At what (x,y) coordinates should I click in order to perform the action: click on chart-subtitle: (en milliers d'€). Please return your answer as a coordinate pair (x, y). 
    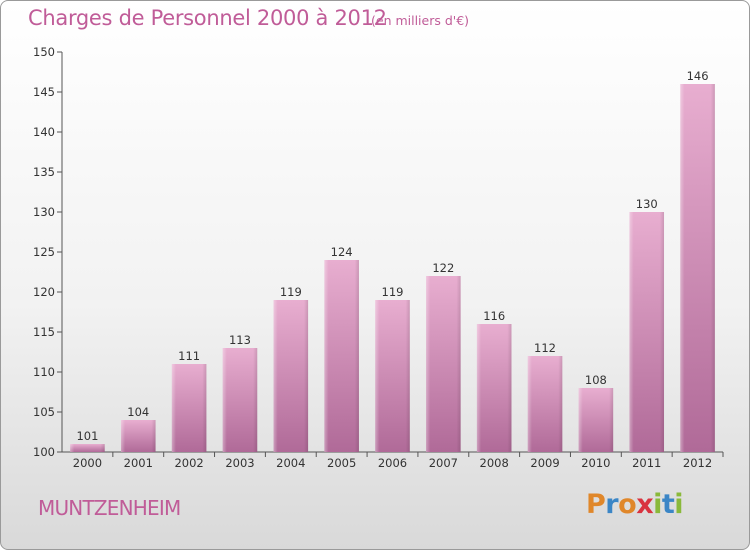
    Looking at the image, I should click on (420, 20).